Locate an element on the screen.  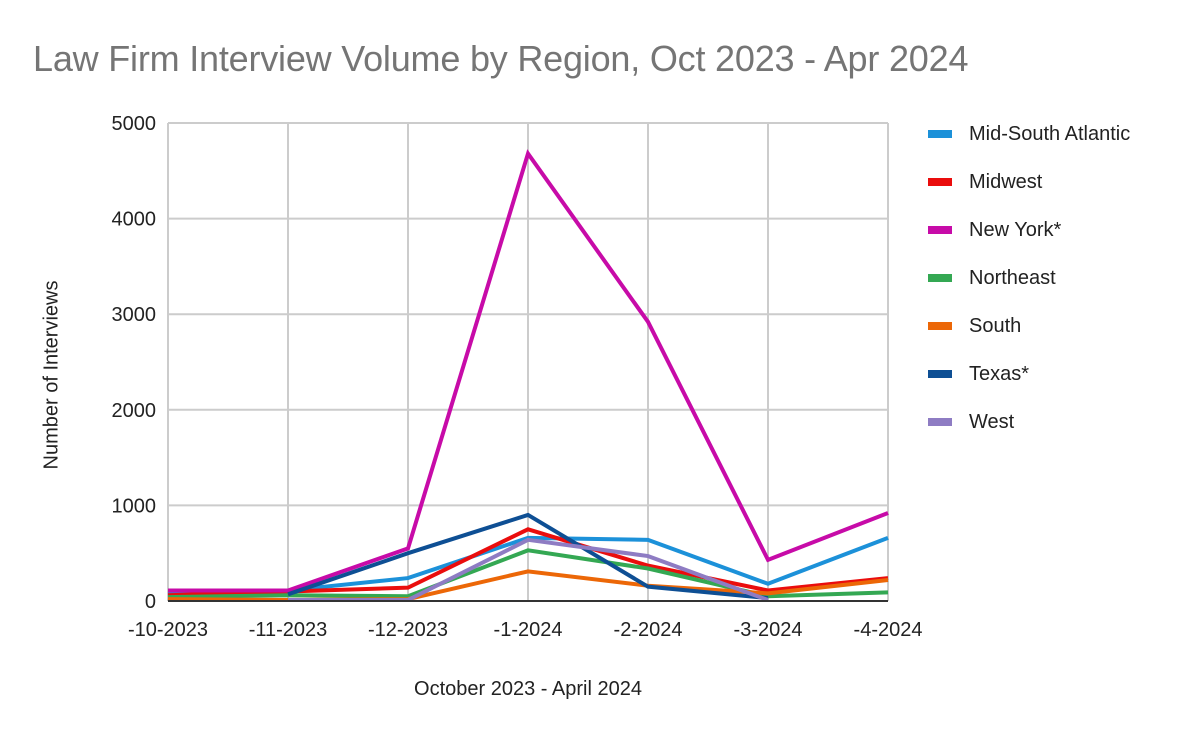
series-line-texas is located at coordinates (528, 556).